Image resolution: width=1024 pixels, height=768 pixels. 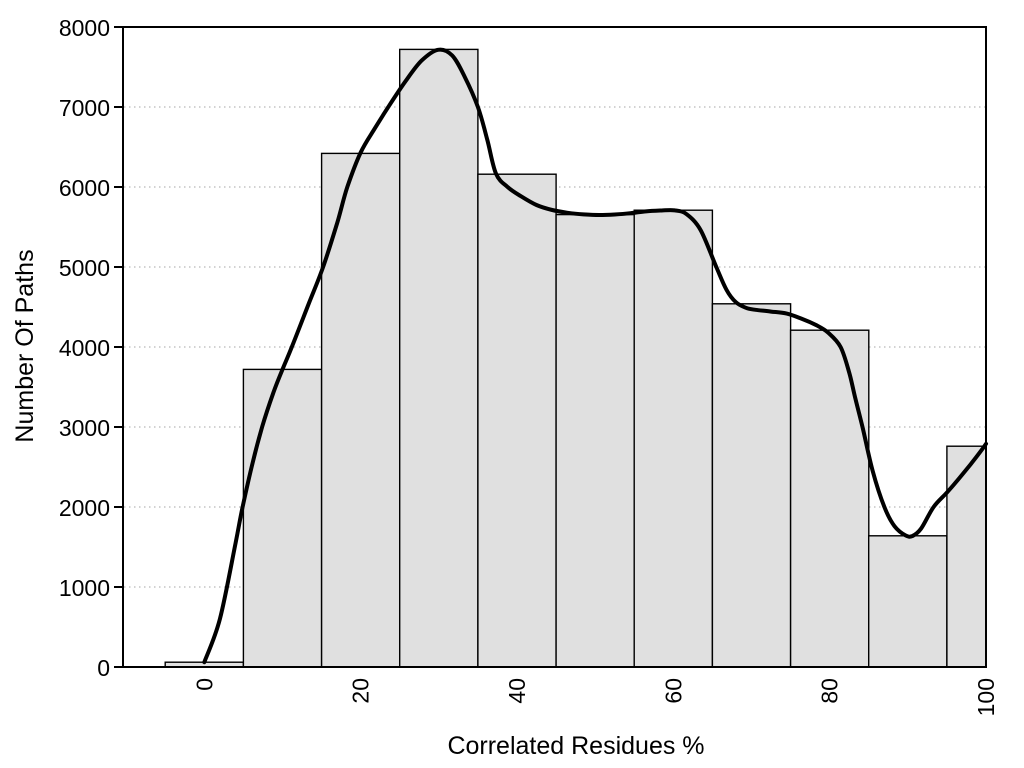 What do you see at coordinates (84, 508) in the screenshot?
I see `y-tick-label: 2000` at bounding box center [84, 508].